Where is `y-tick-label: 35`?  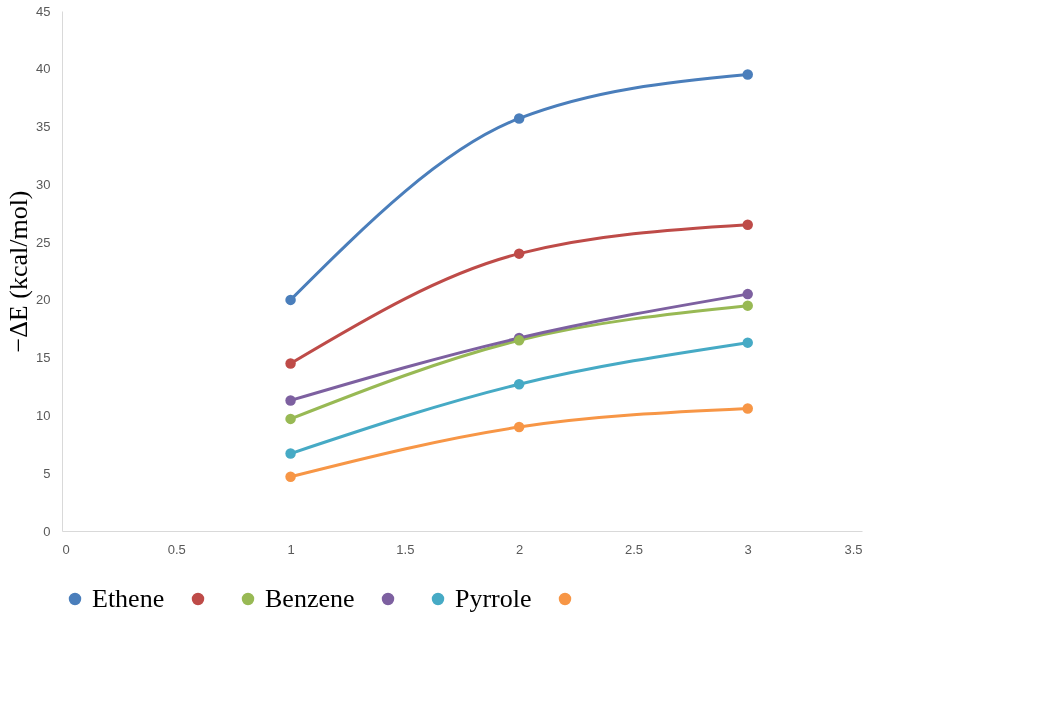
y-tick-label: 35 is located at coordinates (43, 127).